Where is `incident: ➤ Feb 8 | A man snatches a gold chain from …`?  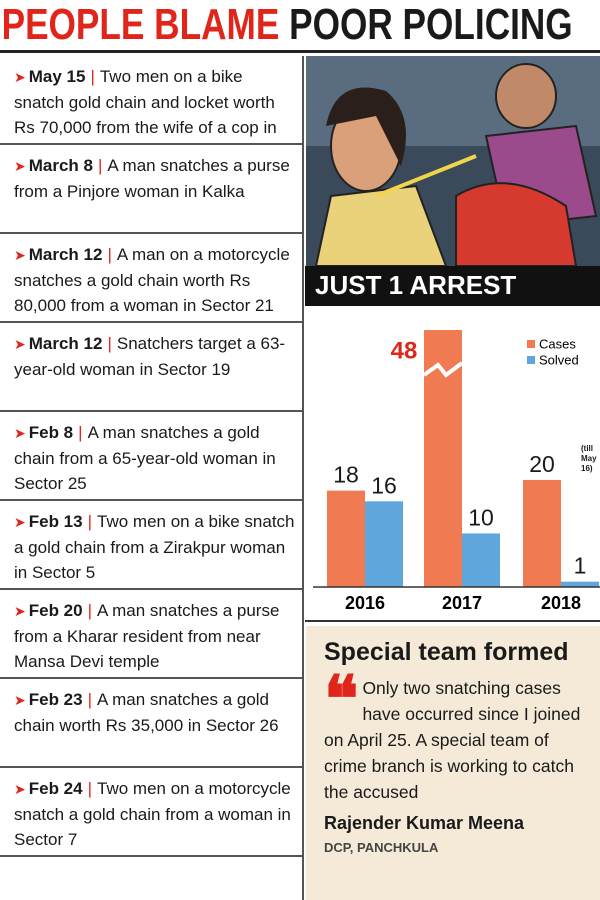
incident: ➤ Feb 8 | A man snatches a gold chain from … is located at coordinates (151, 456).